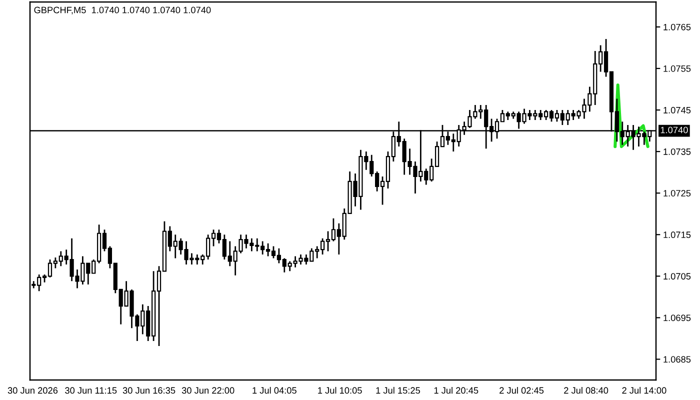 This screenshot has width=700, height=400. Describe the element at coordinates (677, 27) in the screenshot. I see `y-tick-label: 1.0765` at that location.